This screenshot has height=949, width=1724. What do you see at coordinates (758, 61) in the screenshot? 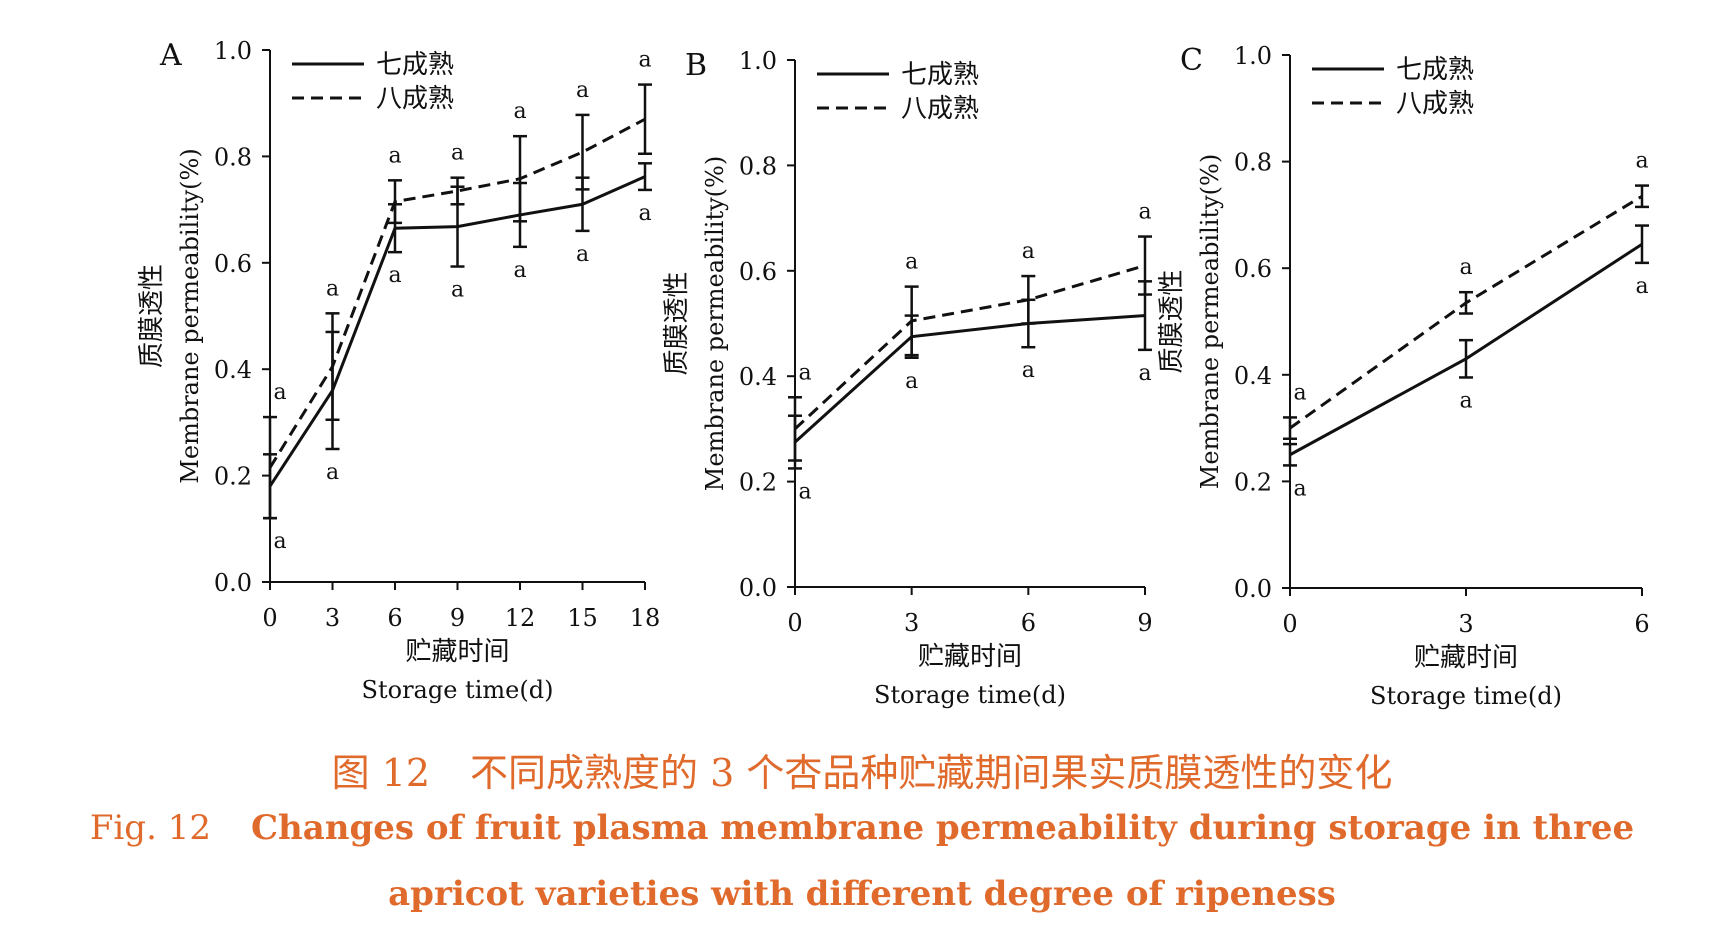
I see `panel-b-y-tick-label: 1.0` at bounding box center [758, 61].